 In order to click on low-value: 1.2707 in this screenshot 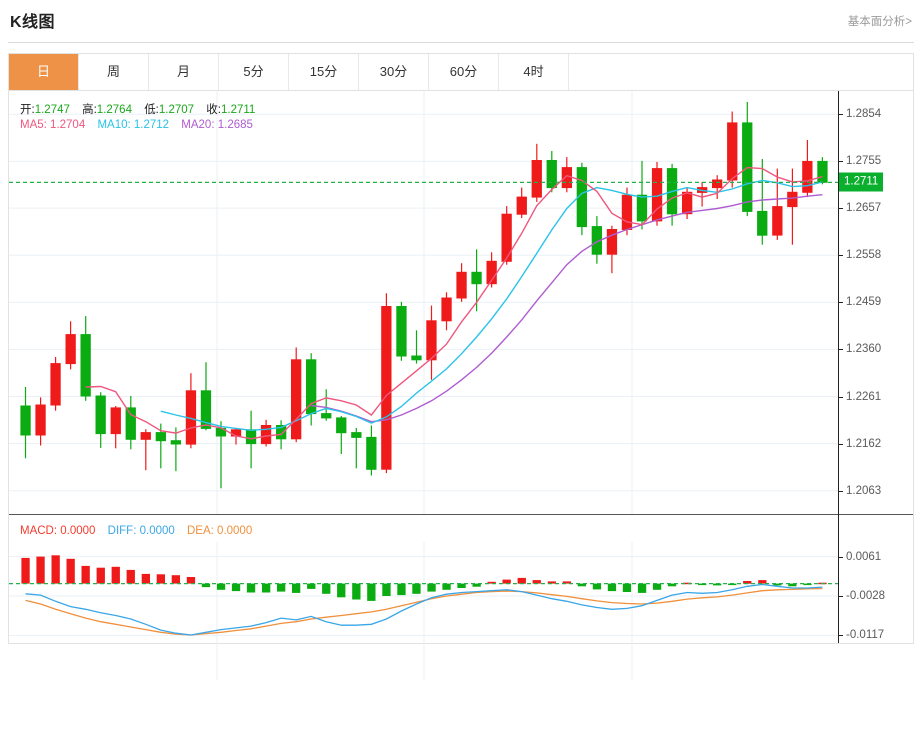, I will do `click(176, 110)`.